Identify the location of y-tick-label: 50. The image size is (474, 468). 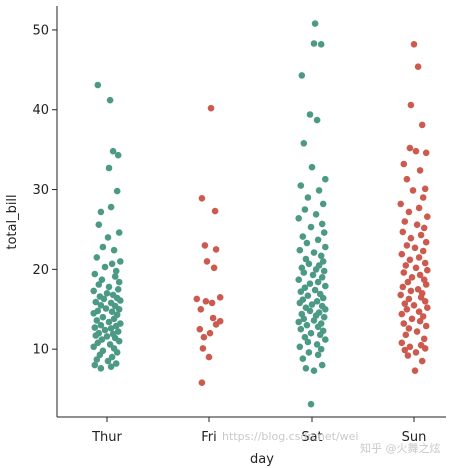
(40, 30).